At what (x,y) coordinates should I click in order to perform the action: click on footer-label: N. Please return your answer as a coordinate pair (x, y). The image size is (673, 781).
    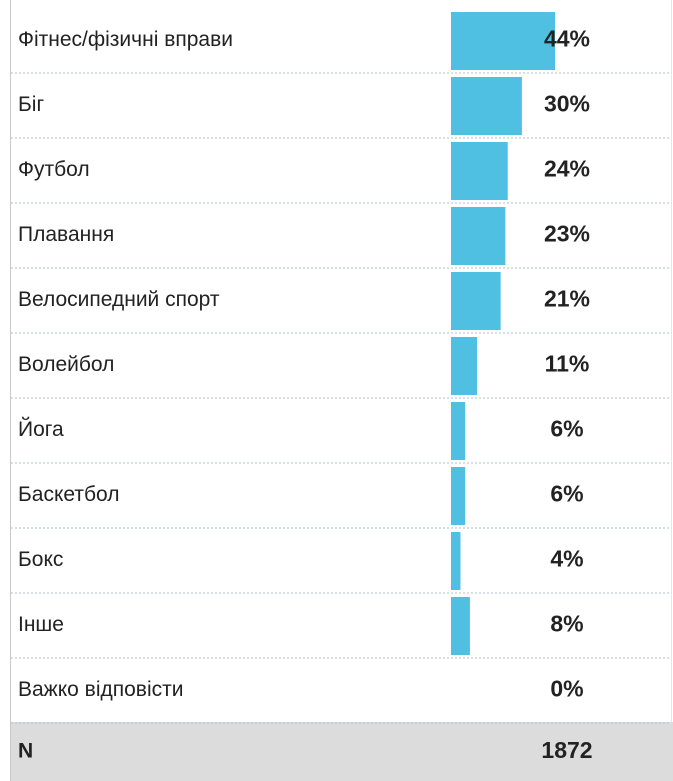
    Looking at the image, I should click on (25, 751).